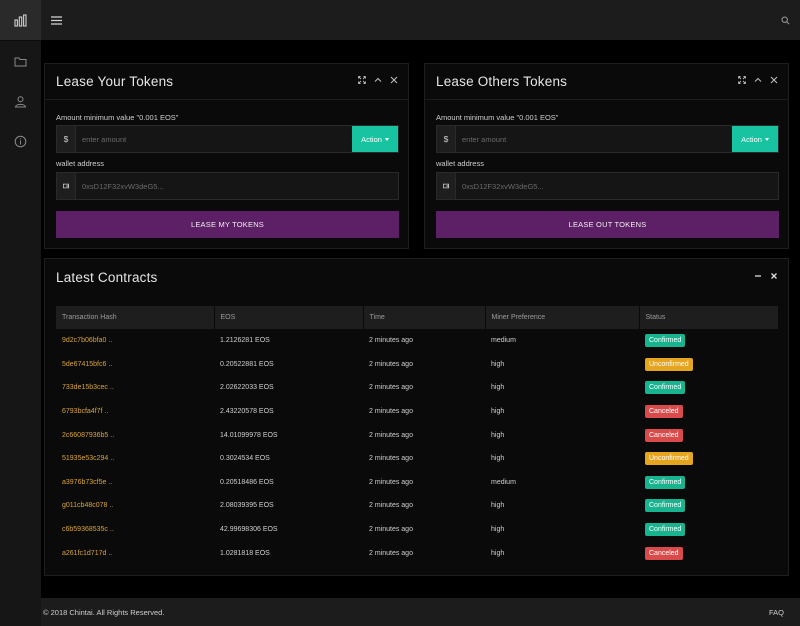 Image resolution: width=800 pixels, height=626 pixels. What do you see at coordinates (606, 99) in the screenshot?
I see `card-divider` at bounding box center [606, 99].